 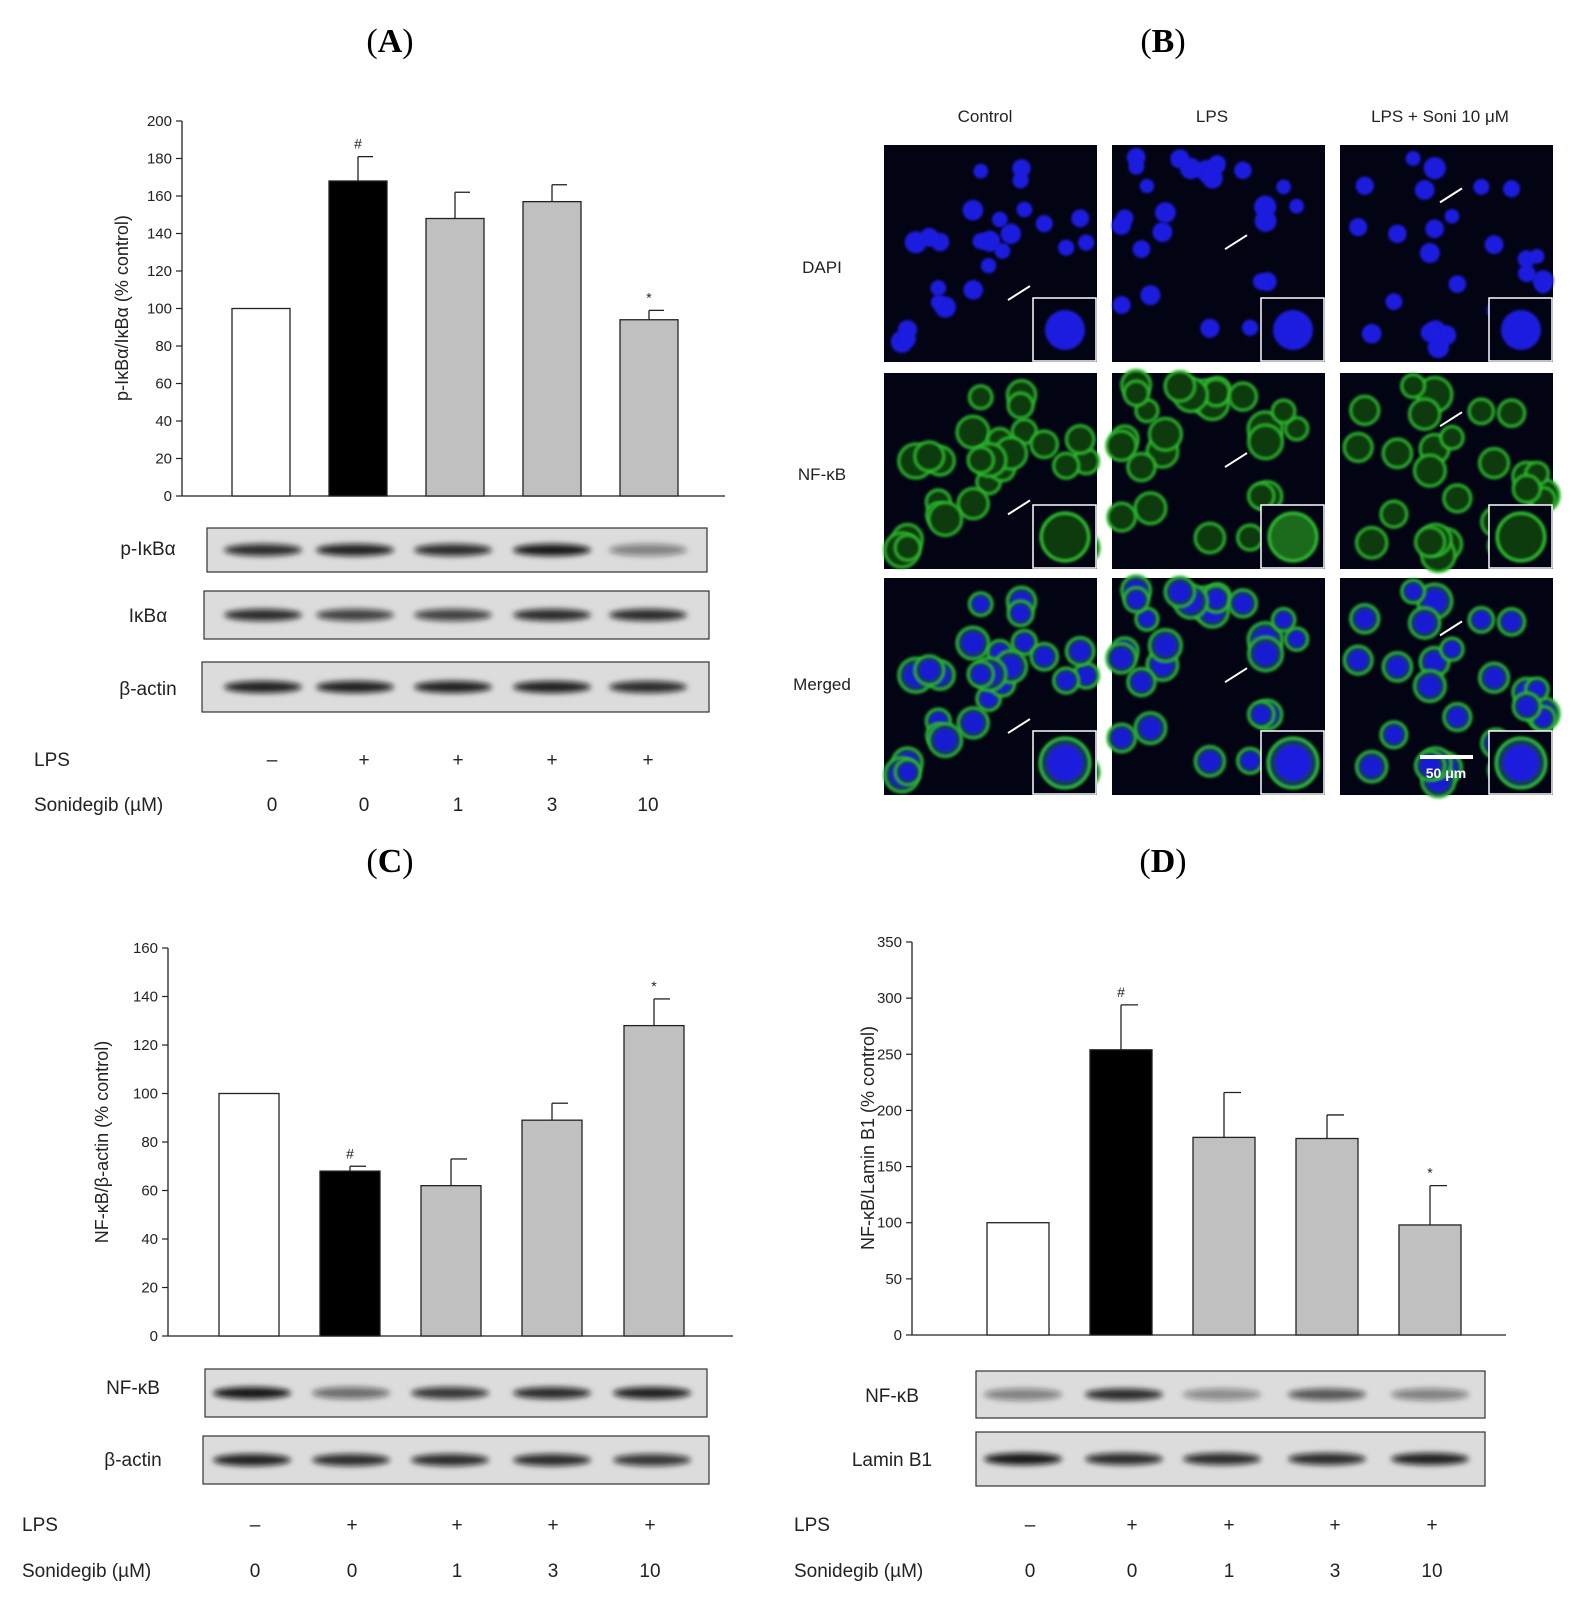 What do you see at coordinates (389, 41) in the screenshot?
I see `panel-a-title: (A)` at bounding box center [389, 41].